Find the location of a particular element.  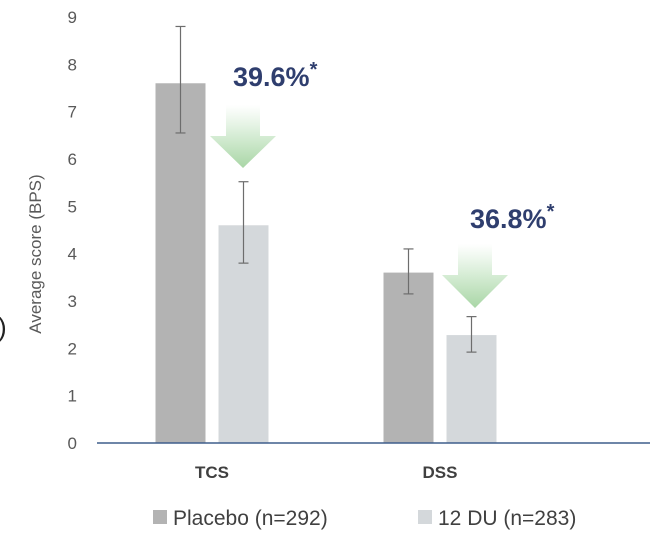

reduction-label-tcs: 39.6%* is located at coordinates (275, 75).